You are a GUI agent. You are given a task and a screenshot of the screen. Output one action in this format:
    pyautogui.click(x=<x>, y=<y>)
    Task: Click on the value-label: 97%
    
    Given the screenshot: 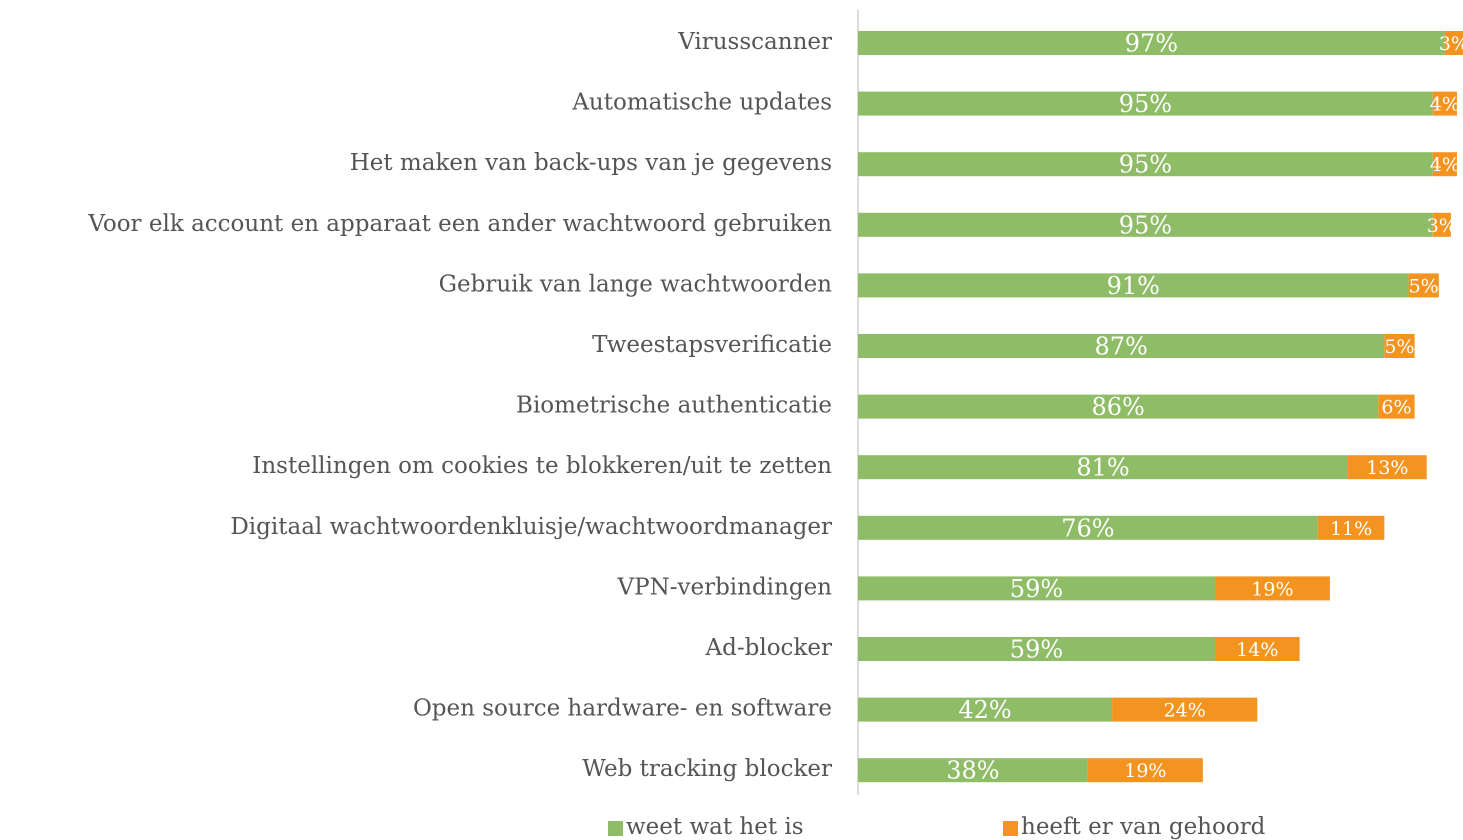 What is the action you would take?
    pyautogui.click(x=1151, y=44)
    